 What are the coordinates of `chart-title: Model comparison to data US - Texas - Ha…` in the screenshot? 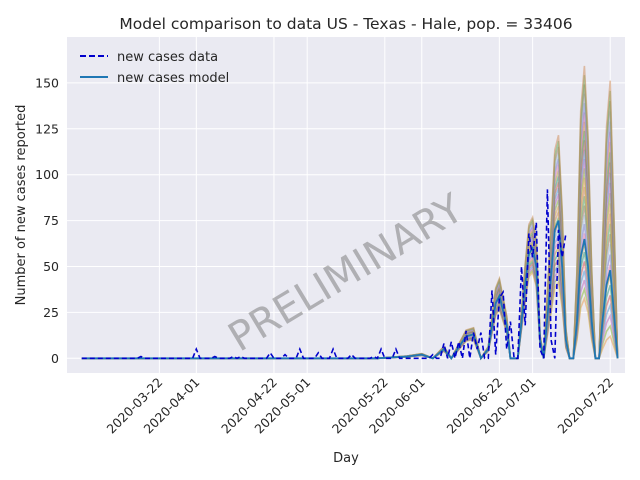 It's located at (345, 24).